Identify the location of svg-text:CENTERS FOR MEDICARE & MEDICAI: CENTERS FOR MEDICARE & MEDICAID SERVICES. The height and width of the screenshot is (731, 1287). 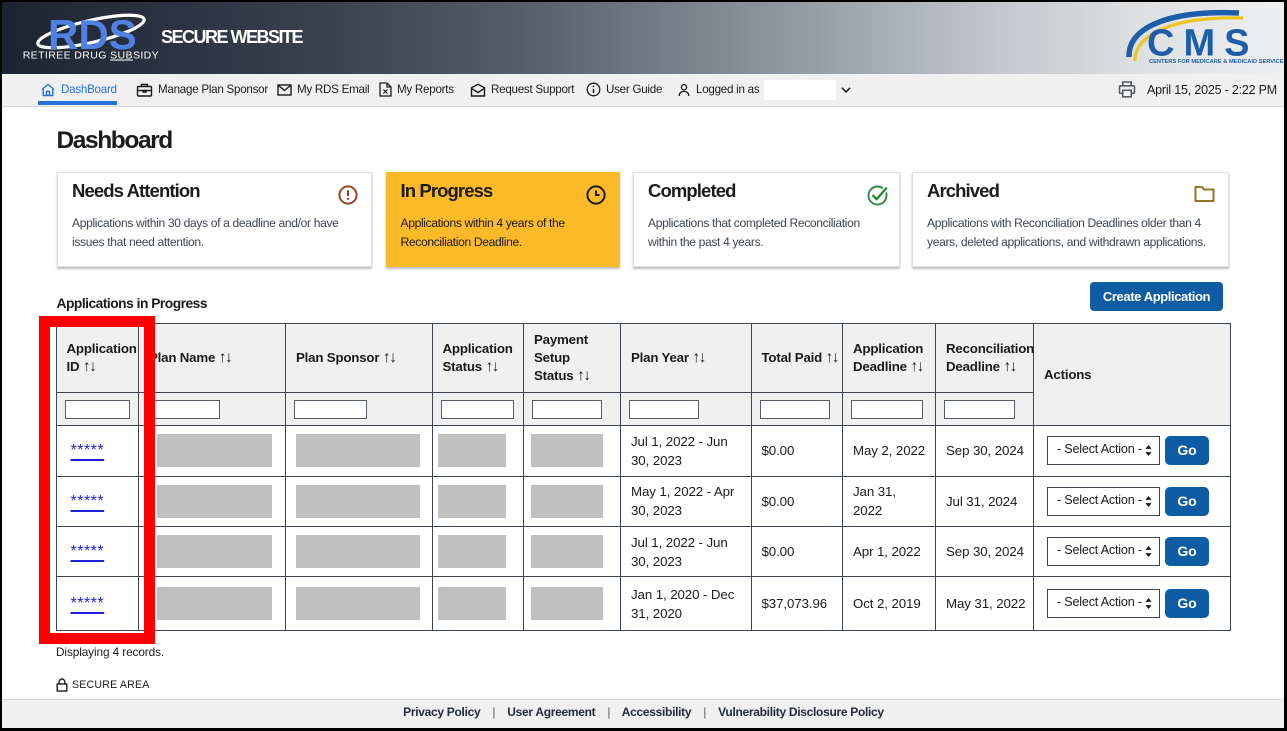
(1218, 62).